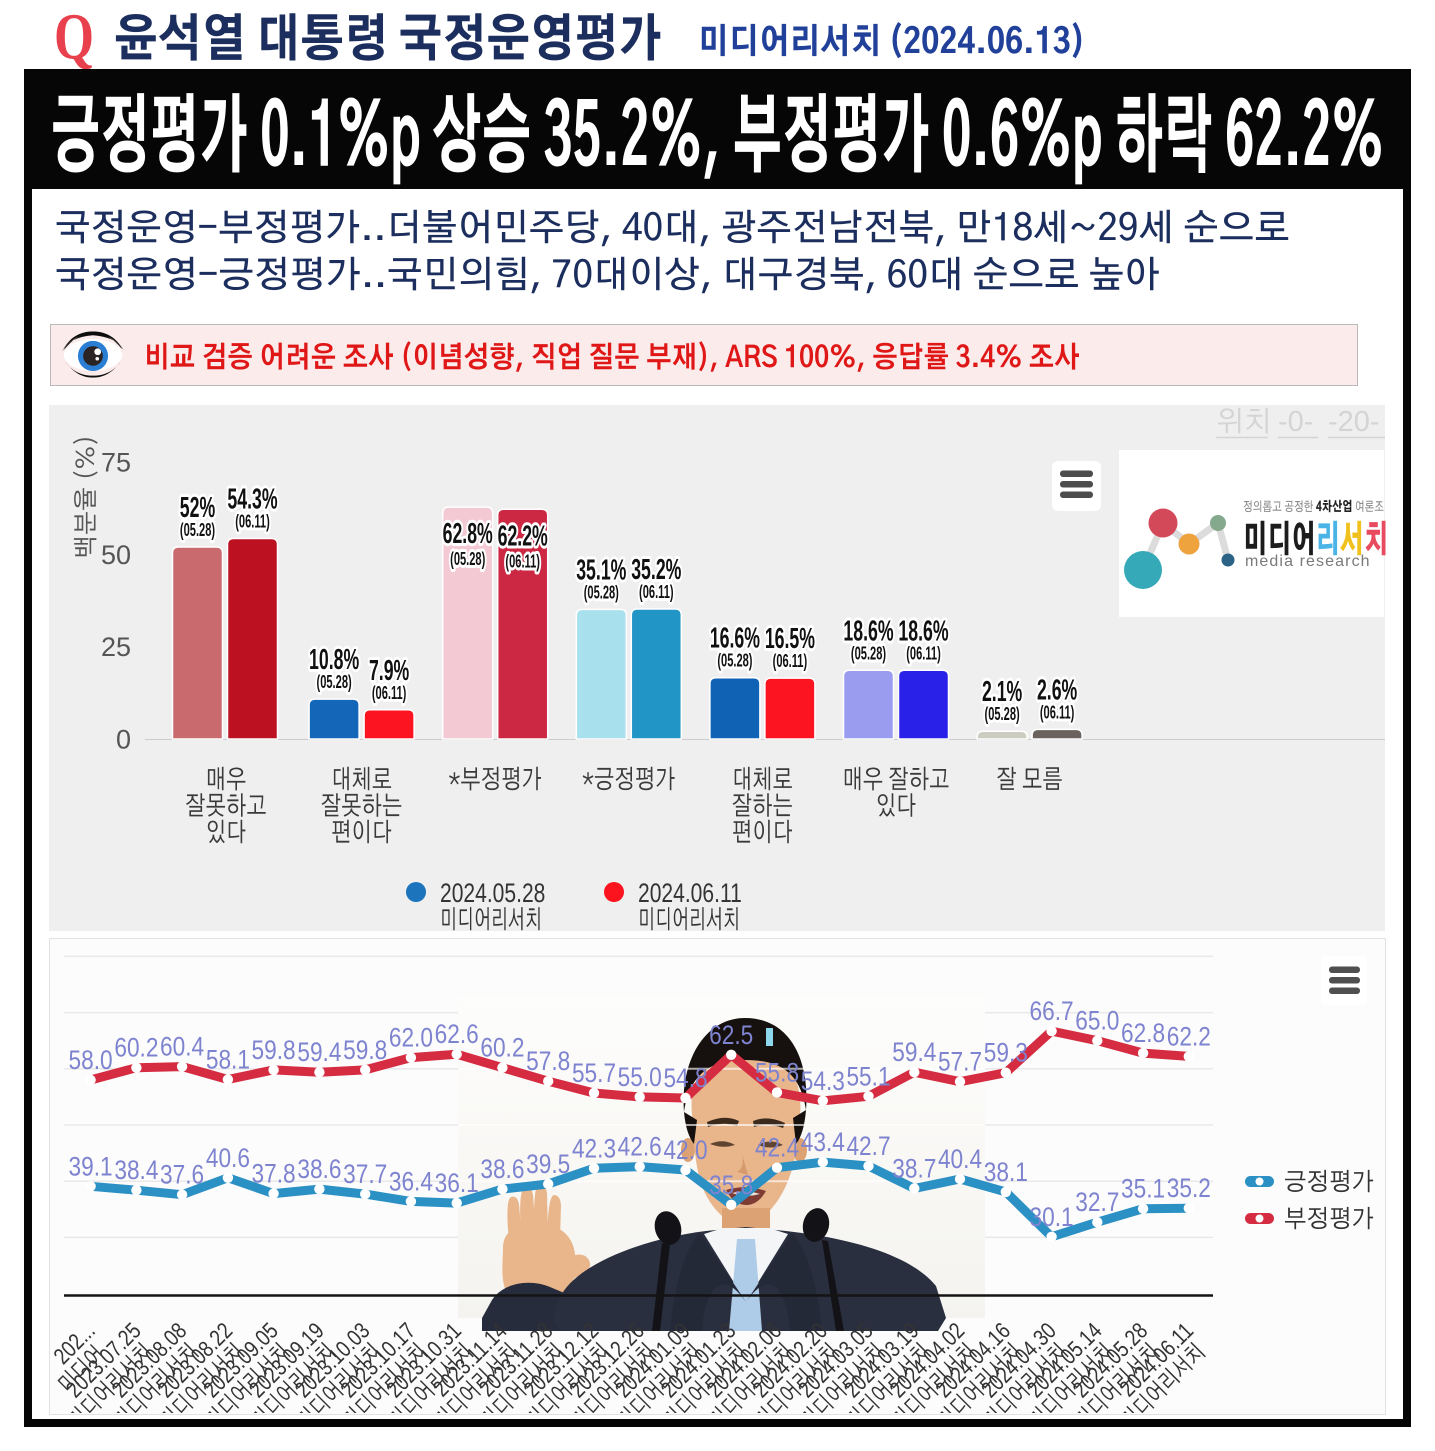 The height and width of the screenshot is (1451, 1435). I want to click on svg-text: 43.4, so click(823, 1142).